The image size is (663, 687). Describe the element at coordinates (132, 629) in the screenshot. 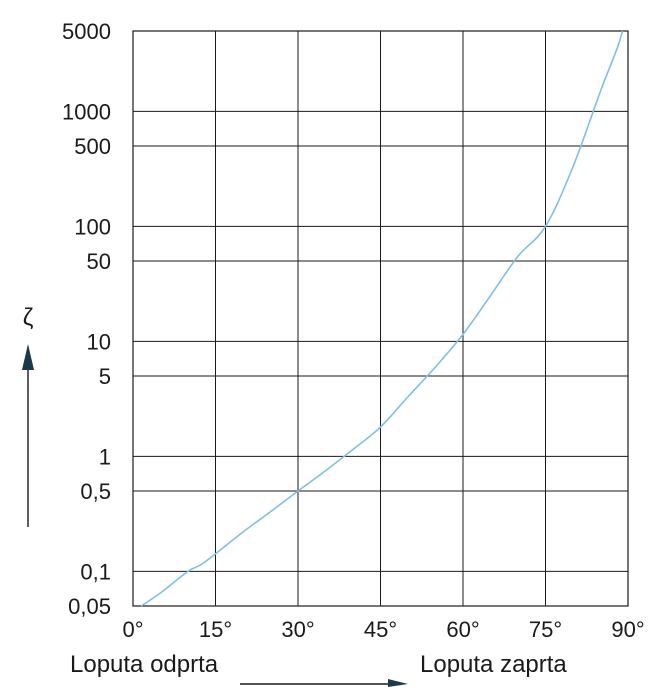

I see `x-tick-label: 0°` at that location.